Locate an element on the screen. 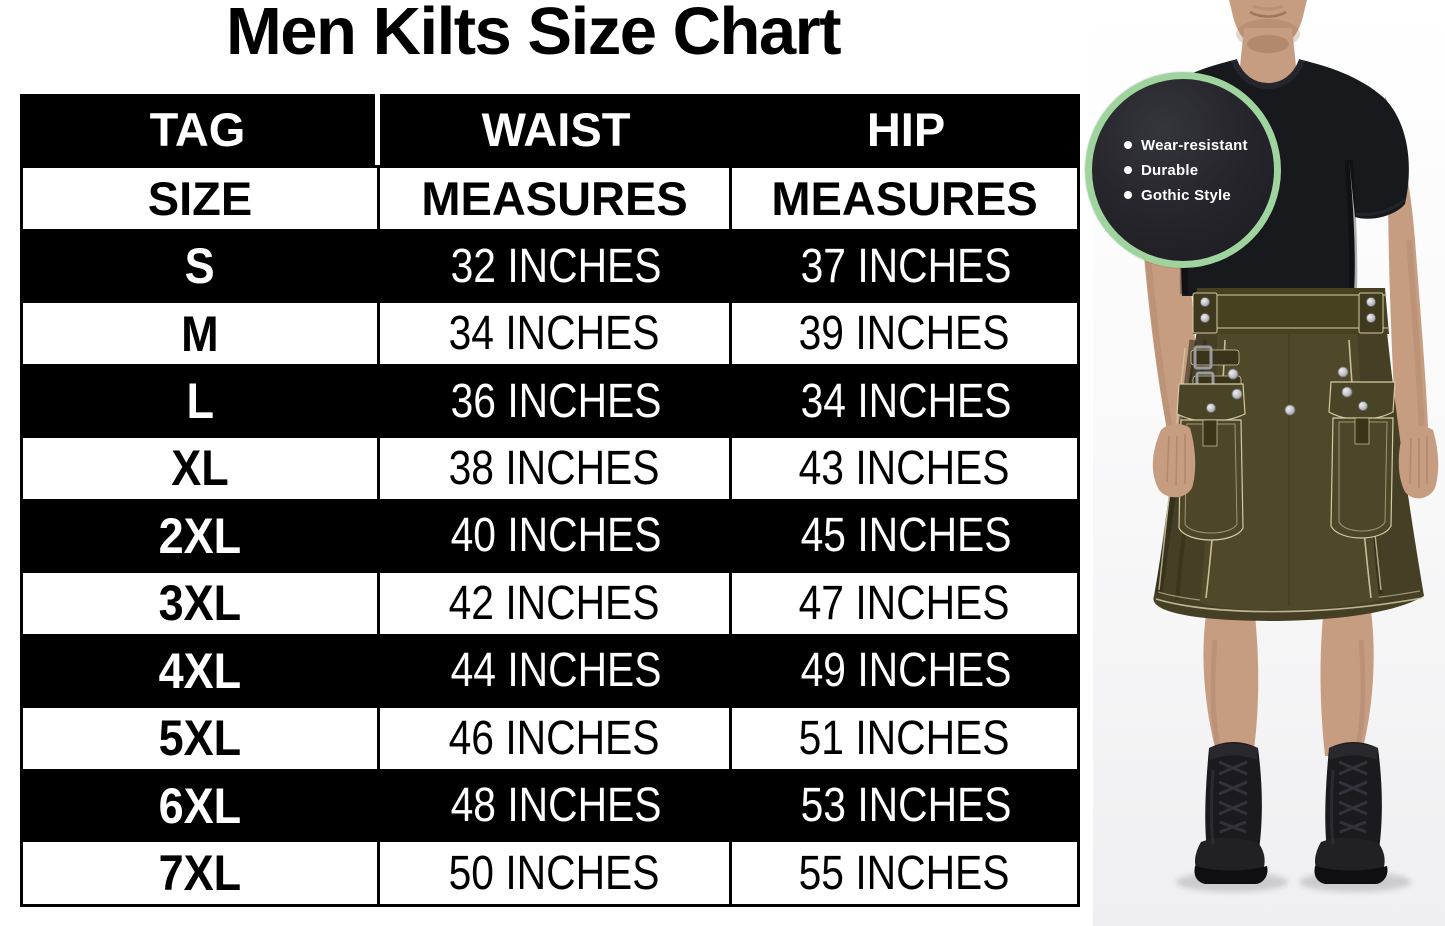 The width and height of the screenshot is (1445, 926). header-tag: TAG is located at coordinates (200, 129).